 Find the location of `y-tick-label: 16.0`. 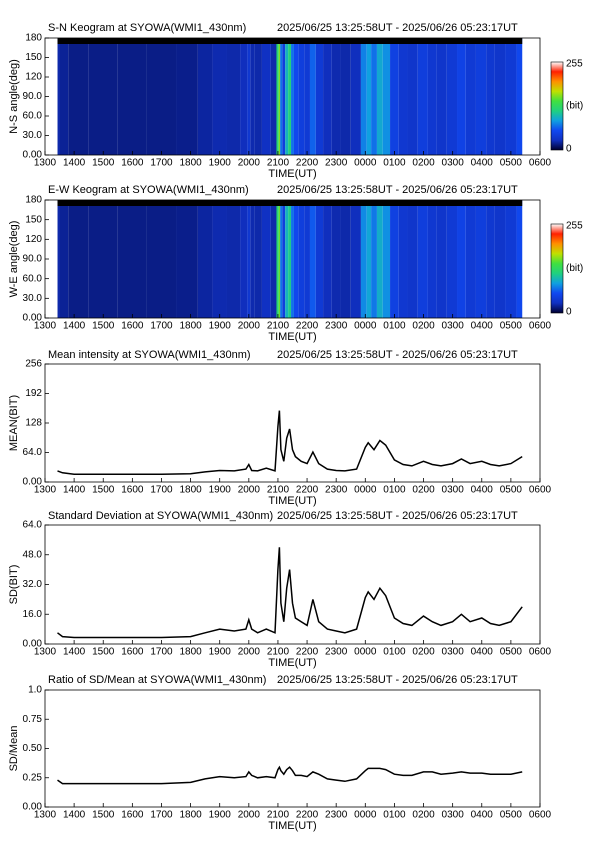

y-tick-label: 16.0 is located at coordinates (33, 614).